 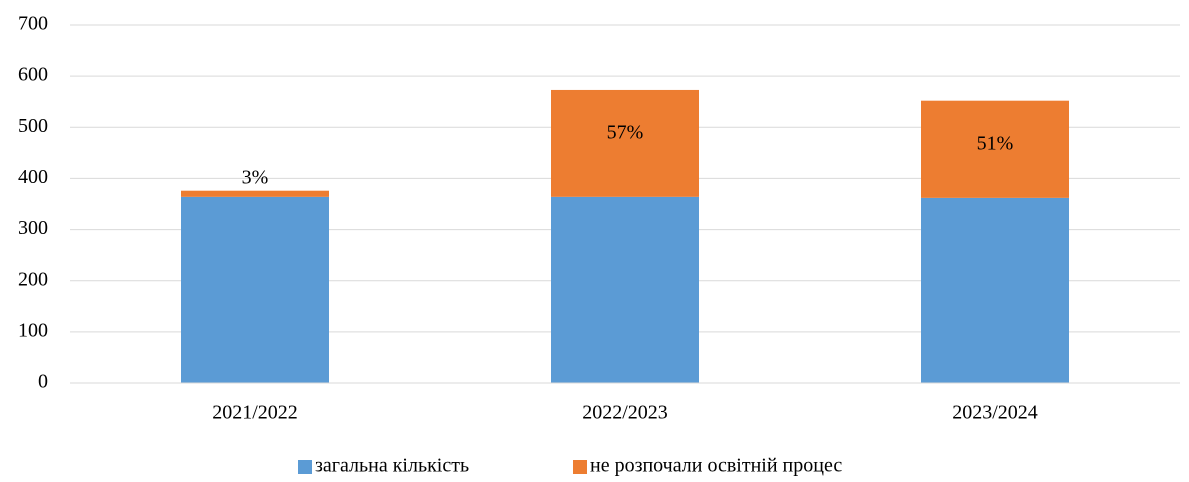 What do you see at coordinates (625, 133) in the screenshot?
I see `data-label: 57%` at bounding box center [625, 133].